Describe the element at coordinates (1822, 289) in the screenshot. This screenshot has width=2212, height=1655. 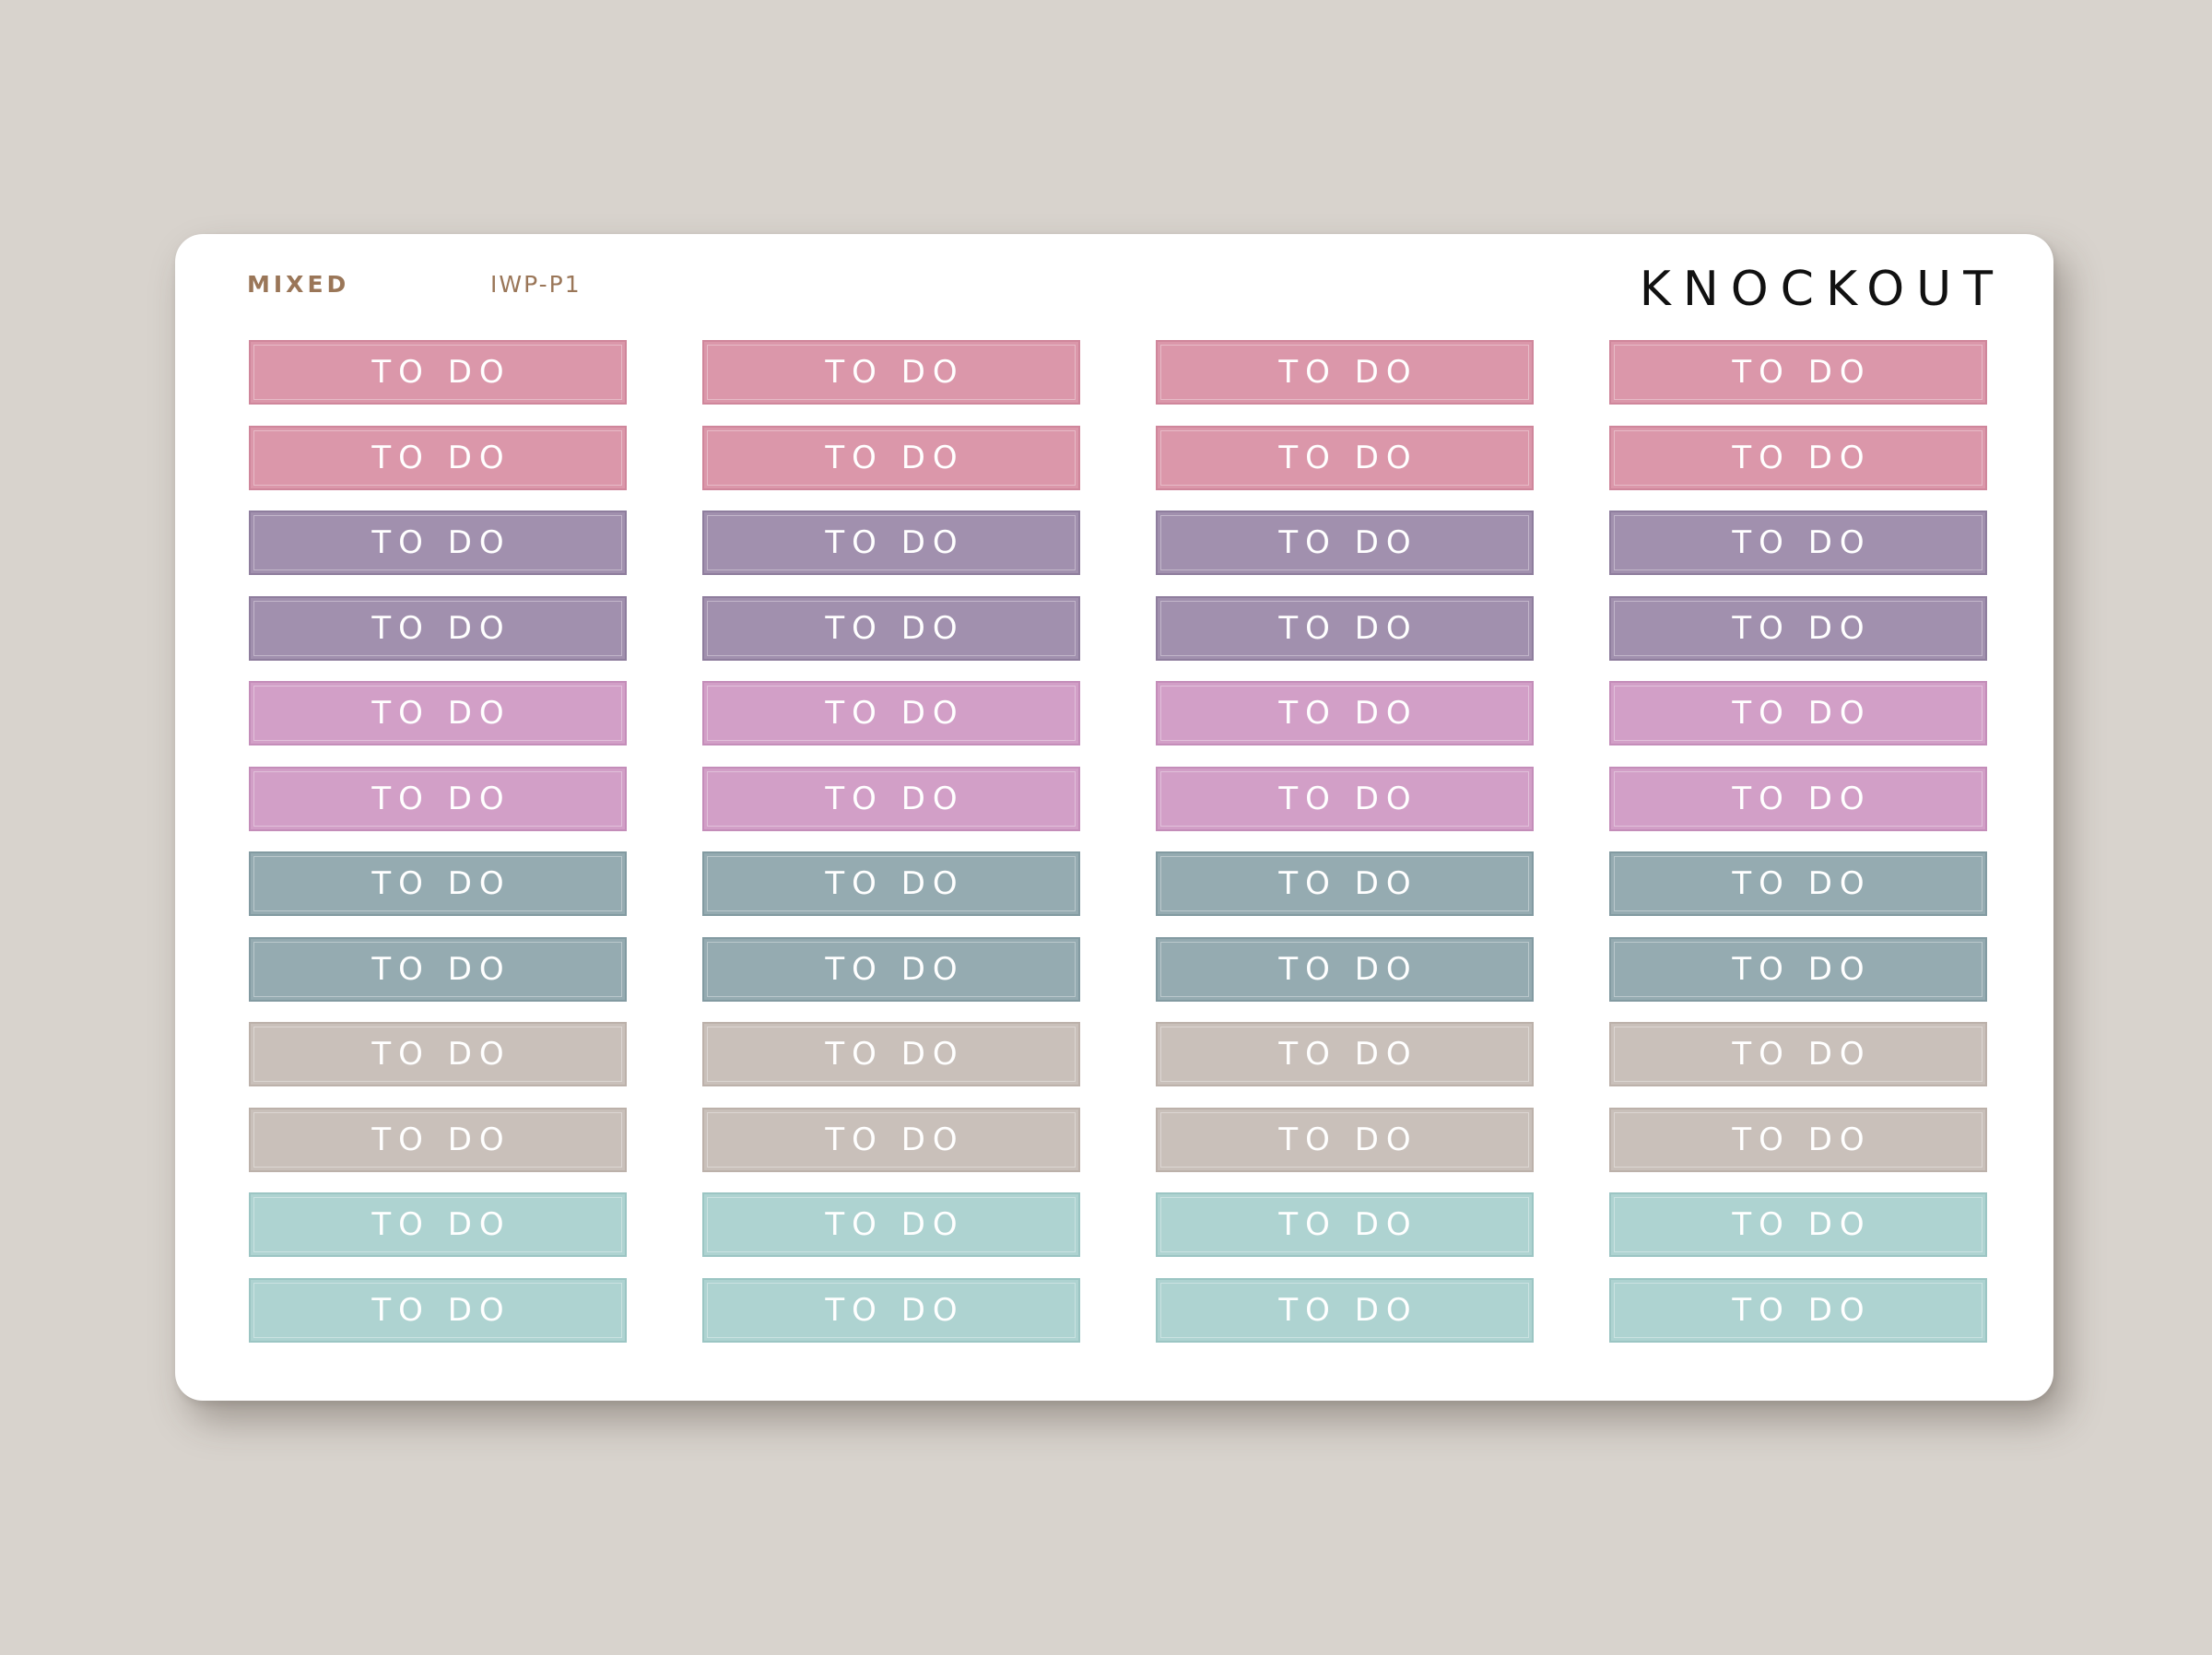
I see `brand-title: KNOCKOUT` at that location.